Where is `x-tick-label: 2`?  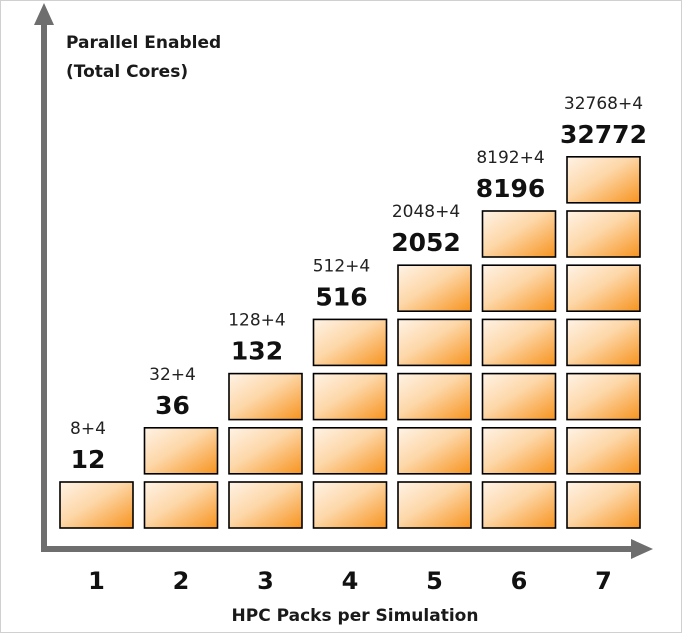
x-tick-label: 2 is located at coordinates (181, 581).